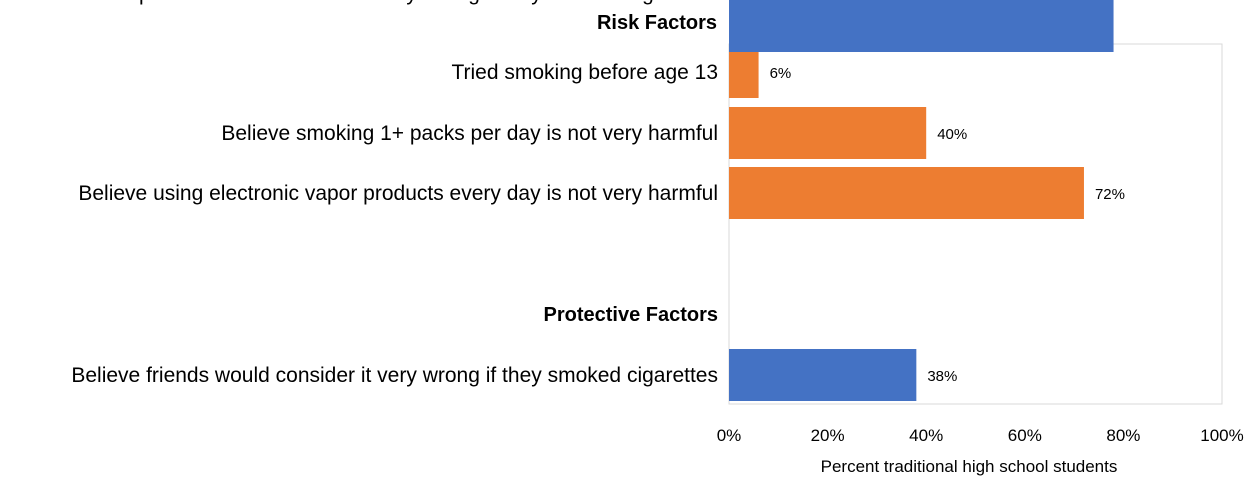  What do you see at coordinates (584, 72) in the screenshot?
I see `category-label: Tried smoking before age 13` at bounding box center [584, 72].